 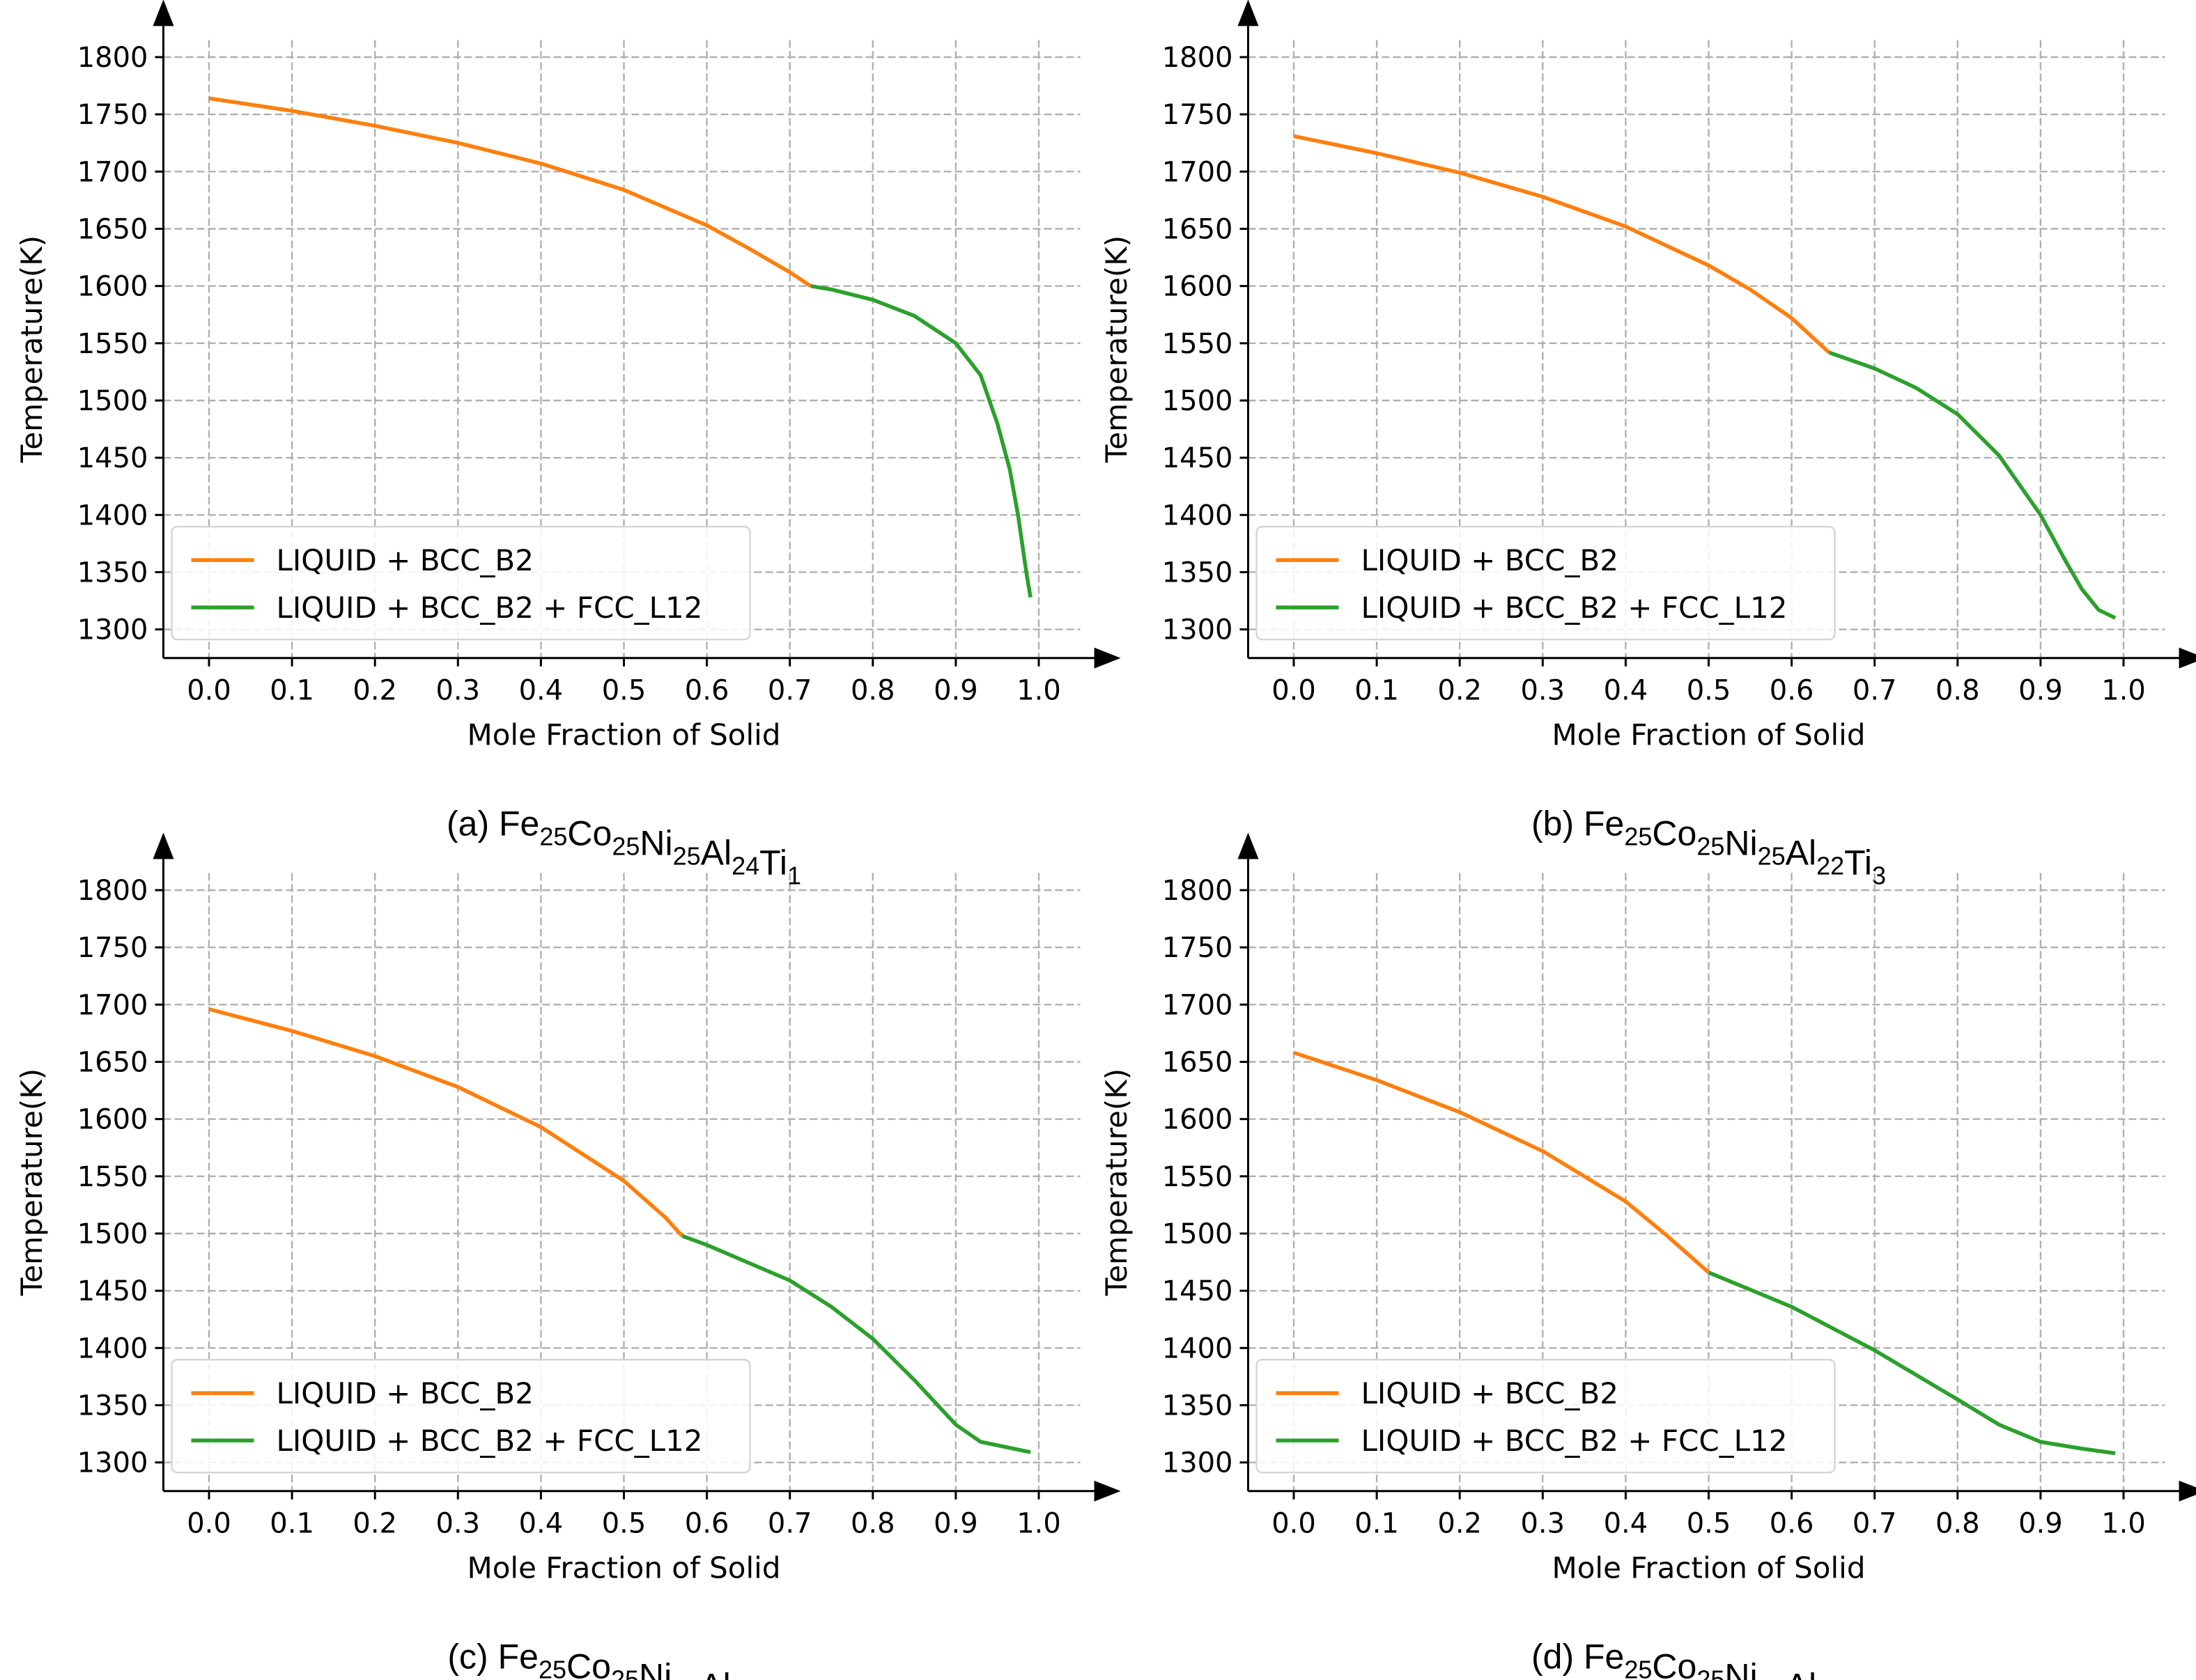 What do you see at coordinates (510, 192) in the screenshot?
I see `series-line-liquid-bcc-b2` at bounding box center [510, 192].